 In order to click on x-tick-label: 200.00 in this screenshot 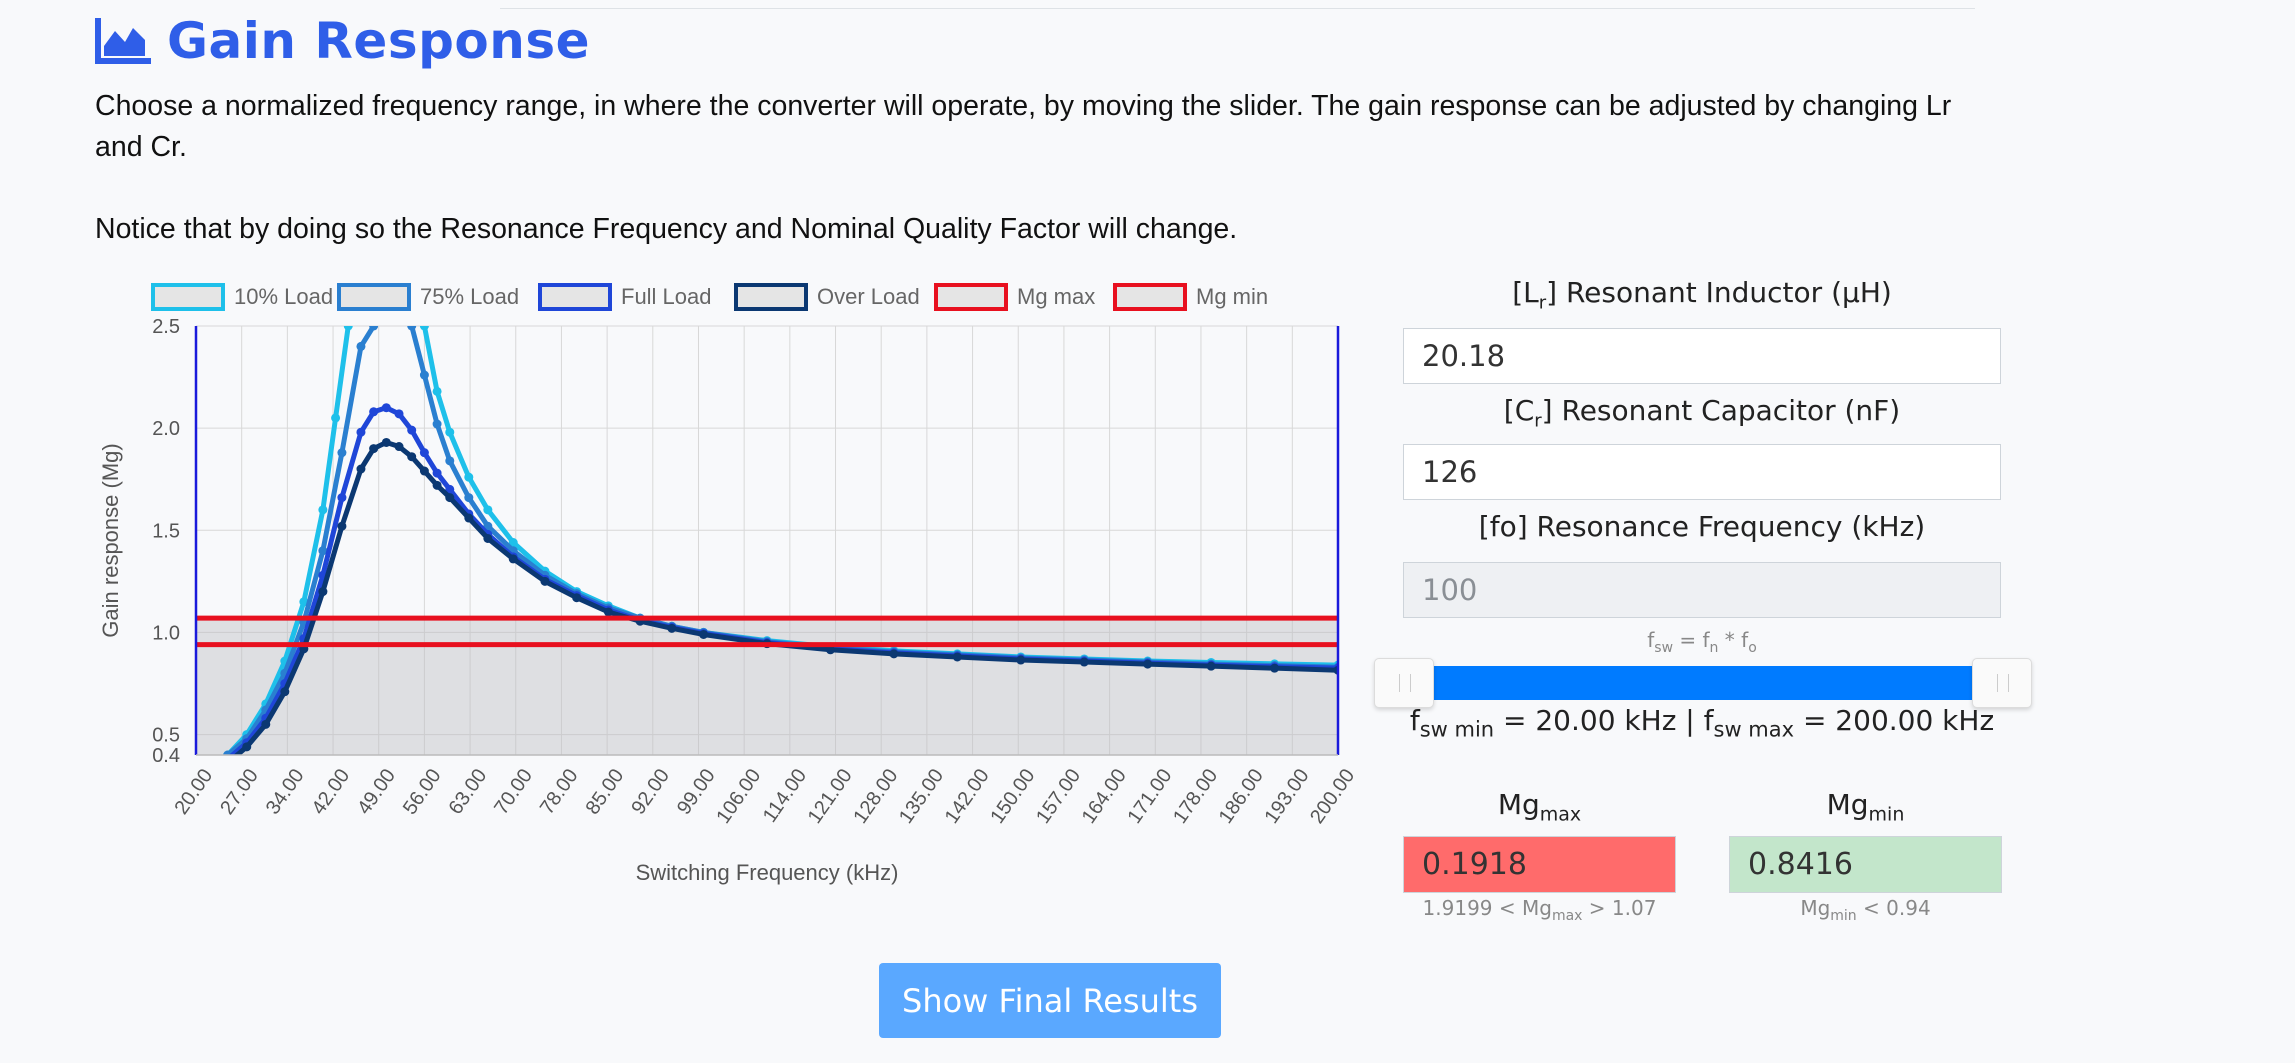, I will do `click(1332, 796)`.